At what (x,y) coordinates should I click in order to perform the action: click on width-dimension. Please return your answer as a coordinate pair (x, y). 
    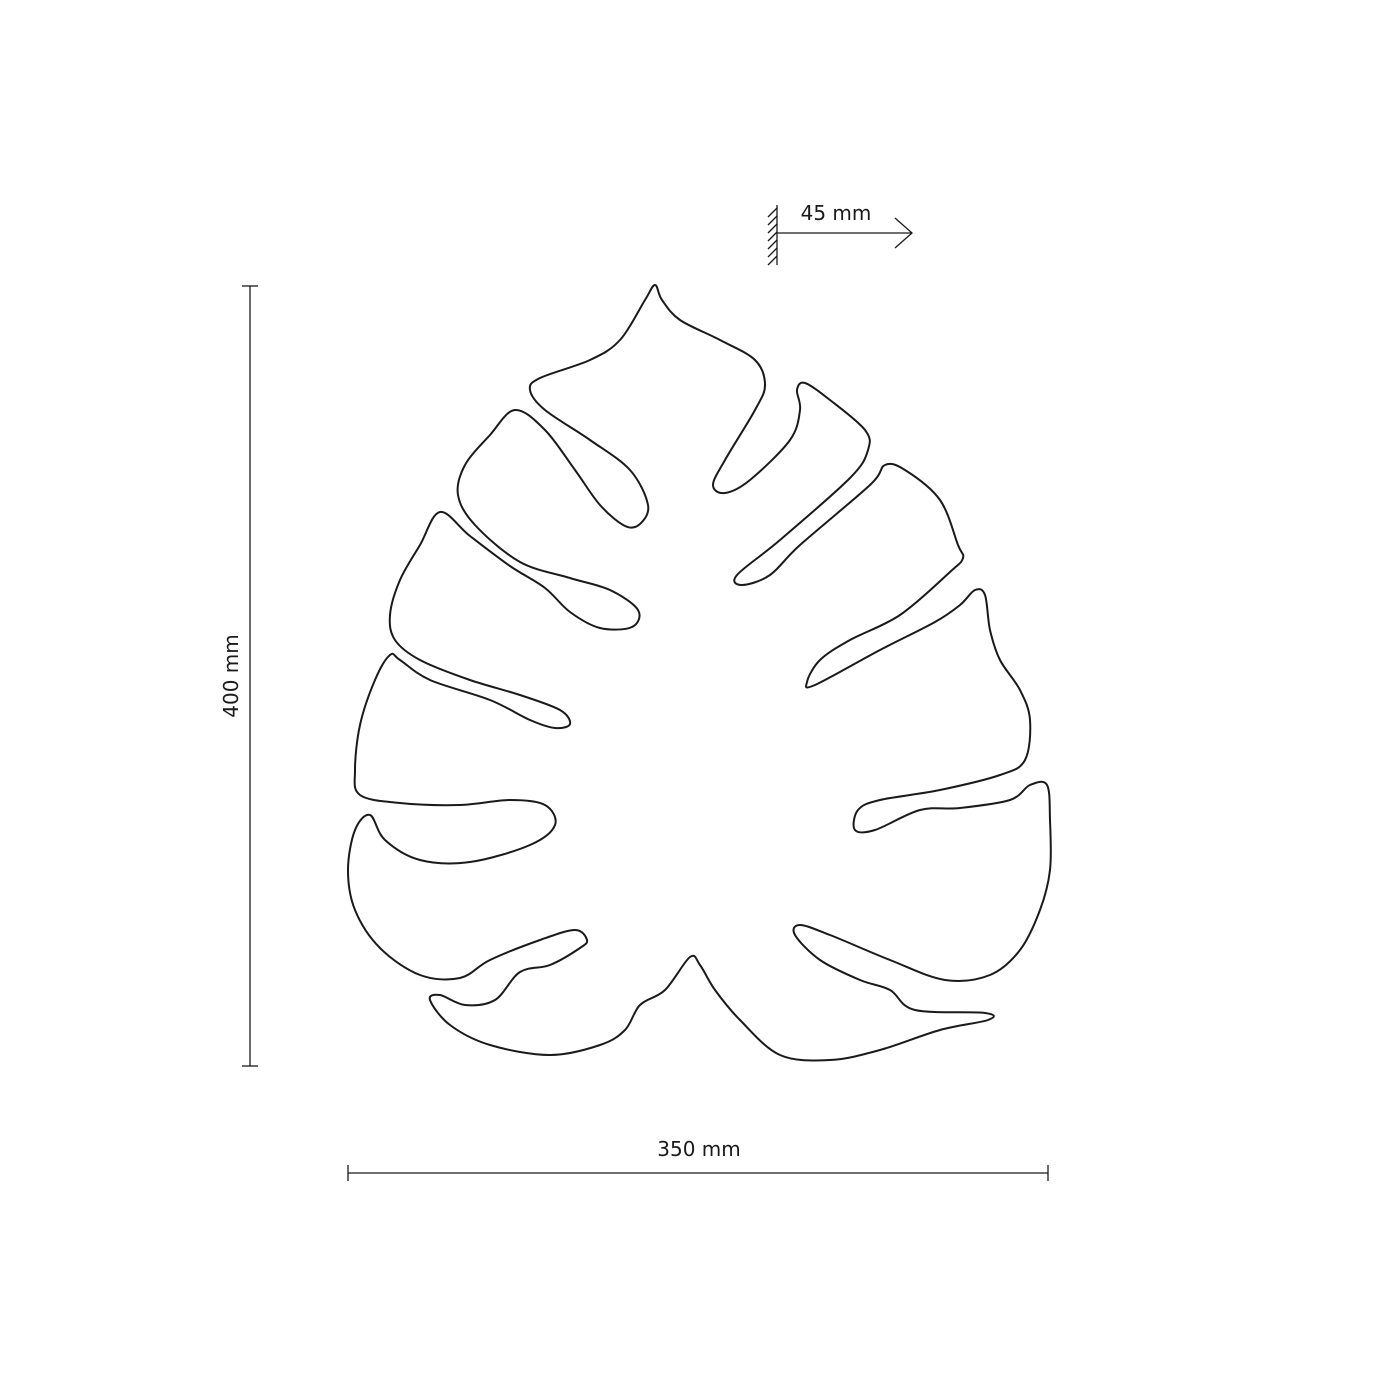
    Looking at the image, I should click on (698, 1173).